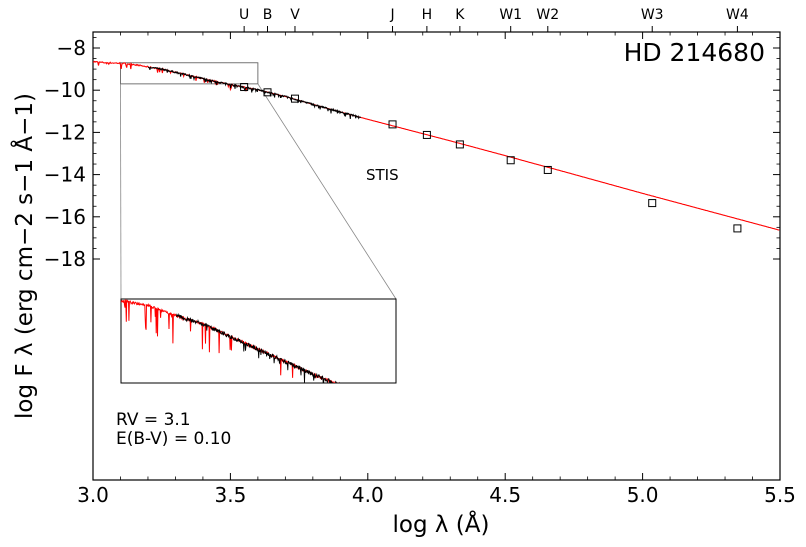 This screenshot has width=806, height=547. I want to click on band-label-w4: W4, so click(737, 15).